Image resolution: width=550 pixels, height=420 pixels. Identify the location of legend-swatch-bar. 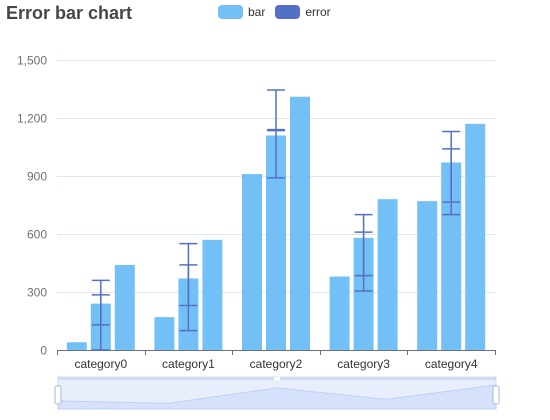
(230, 12).